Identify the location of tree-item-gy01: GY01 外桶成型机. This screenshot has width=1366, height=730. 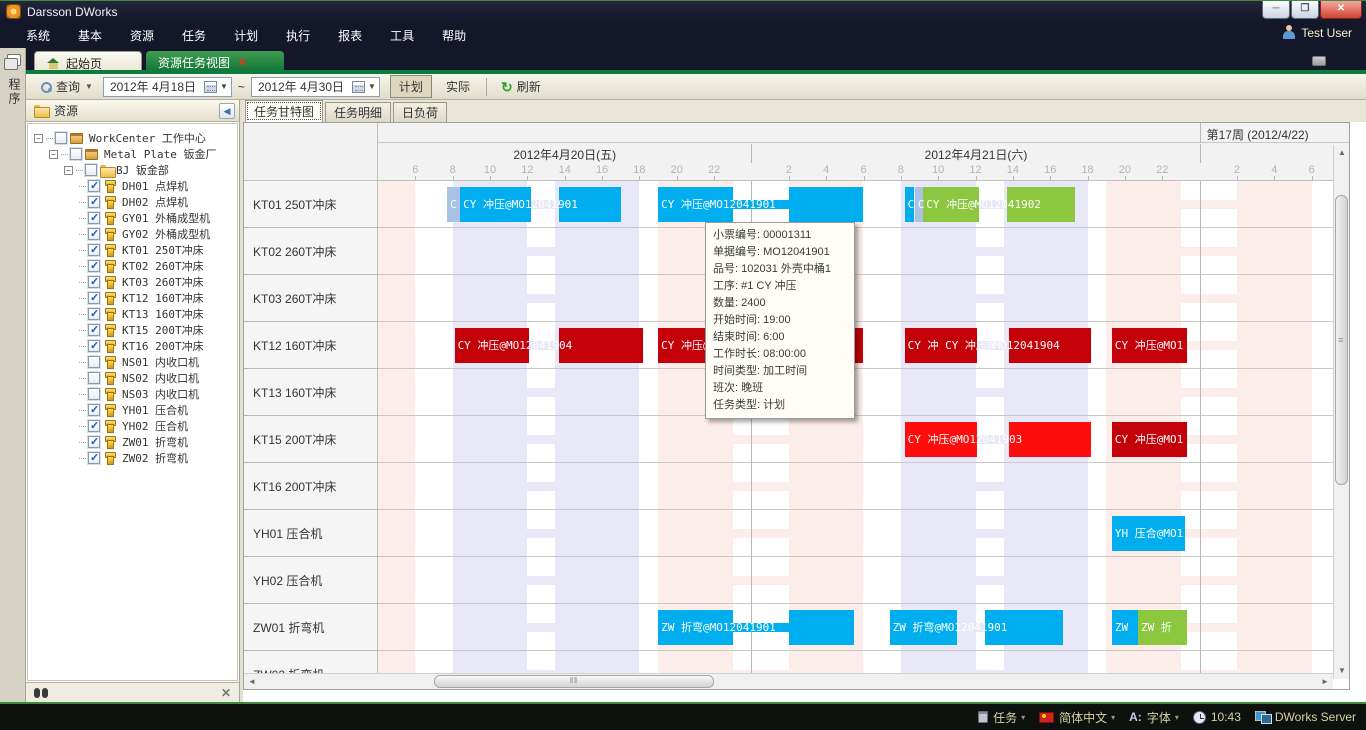
(134, 218).